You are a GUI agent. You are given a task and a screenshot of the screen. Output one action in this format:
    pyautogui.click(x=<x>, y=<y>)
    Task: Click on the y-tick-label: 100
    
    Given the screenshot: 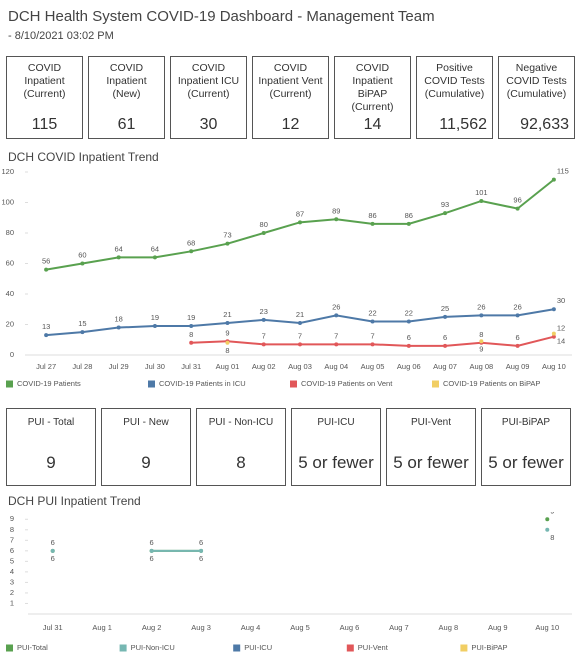 What is the action you would take?
    pyautogui.click(x=7, y=201)
    